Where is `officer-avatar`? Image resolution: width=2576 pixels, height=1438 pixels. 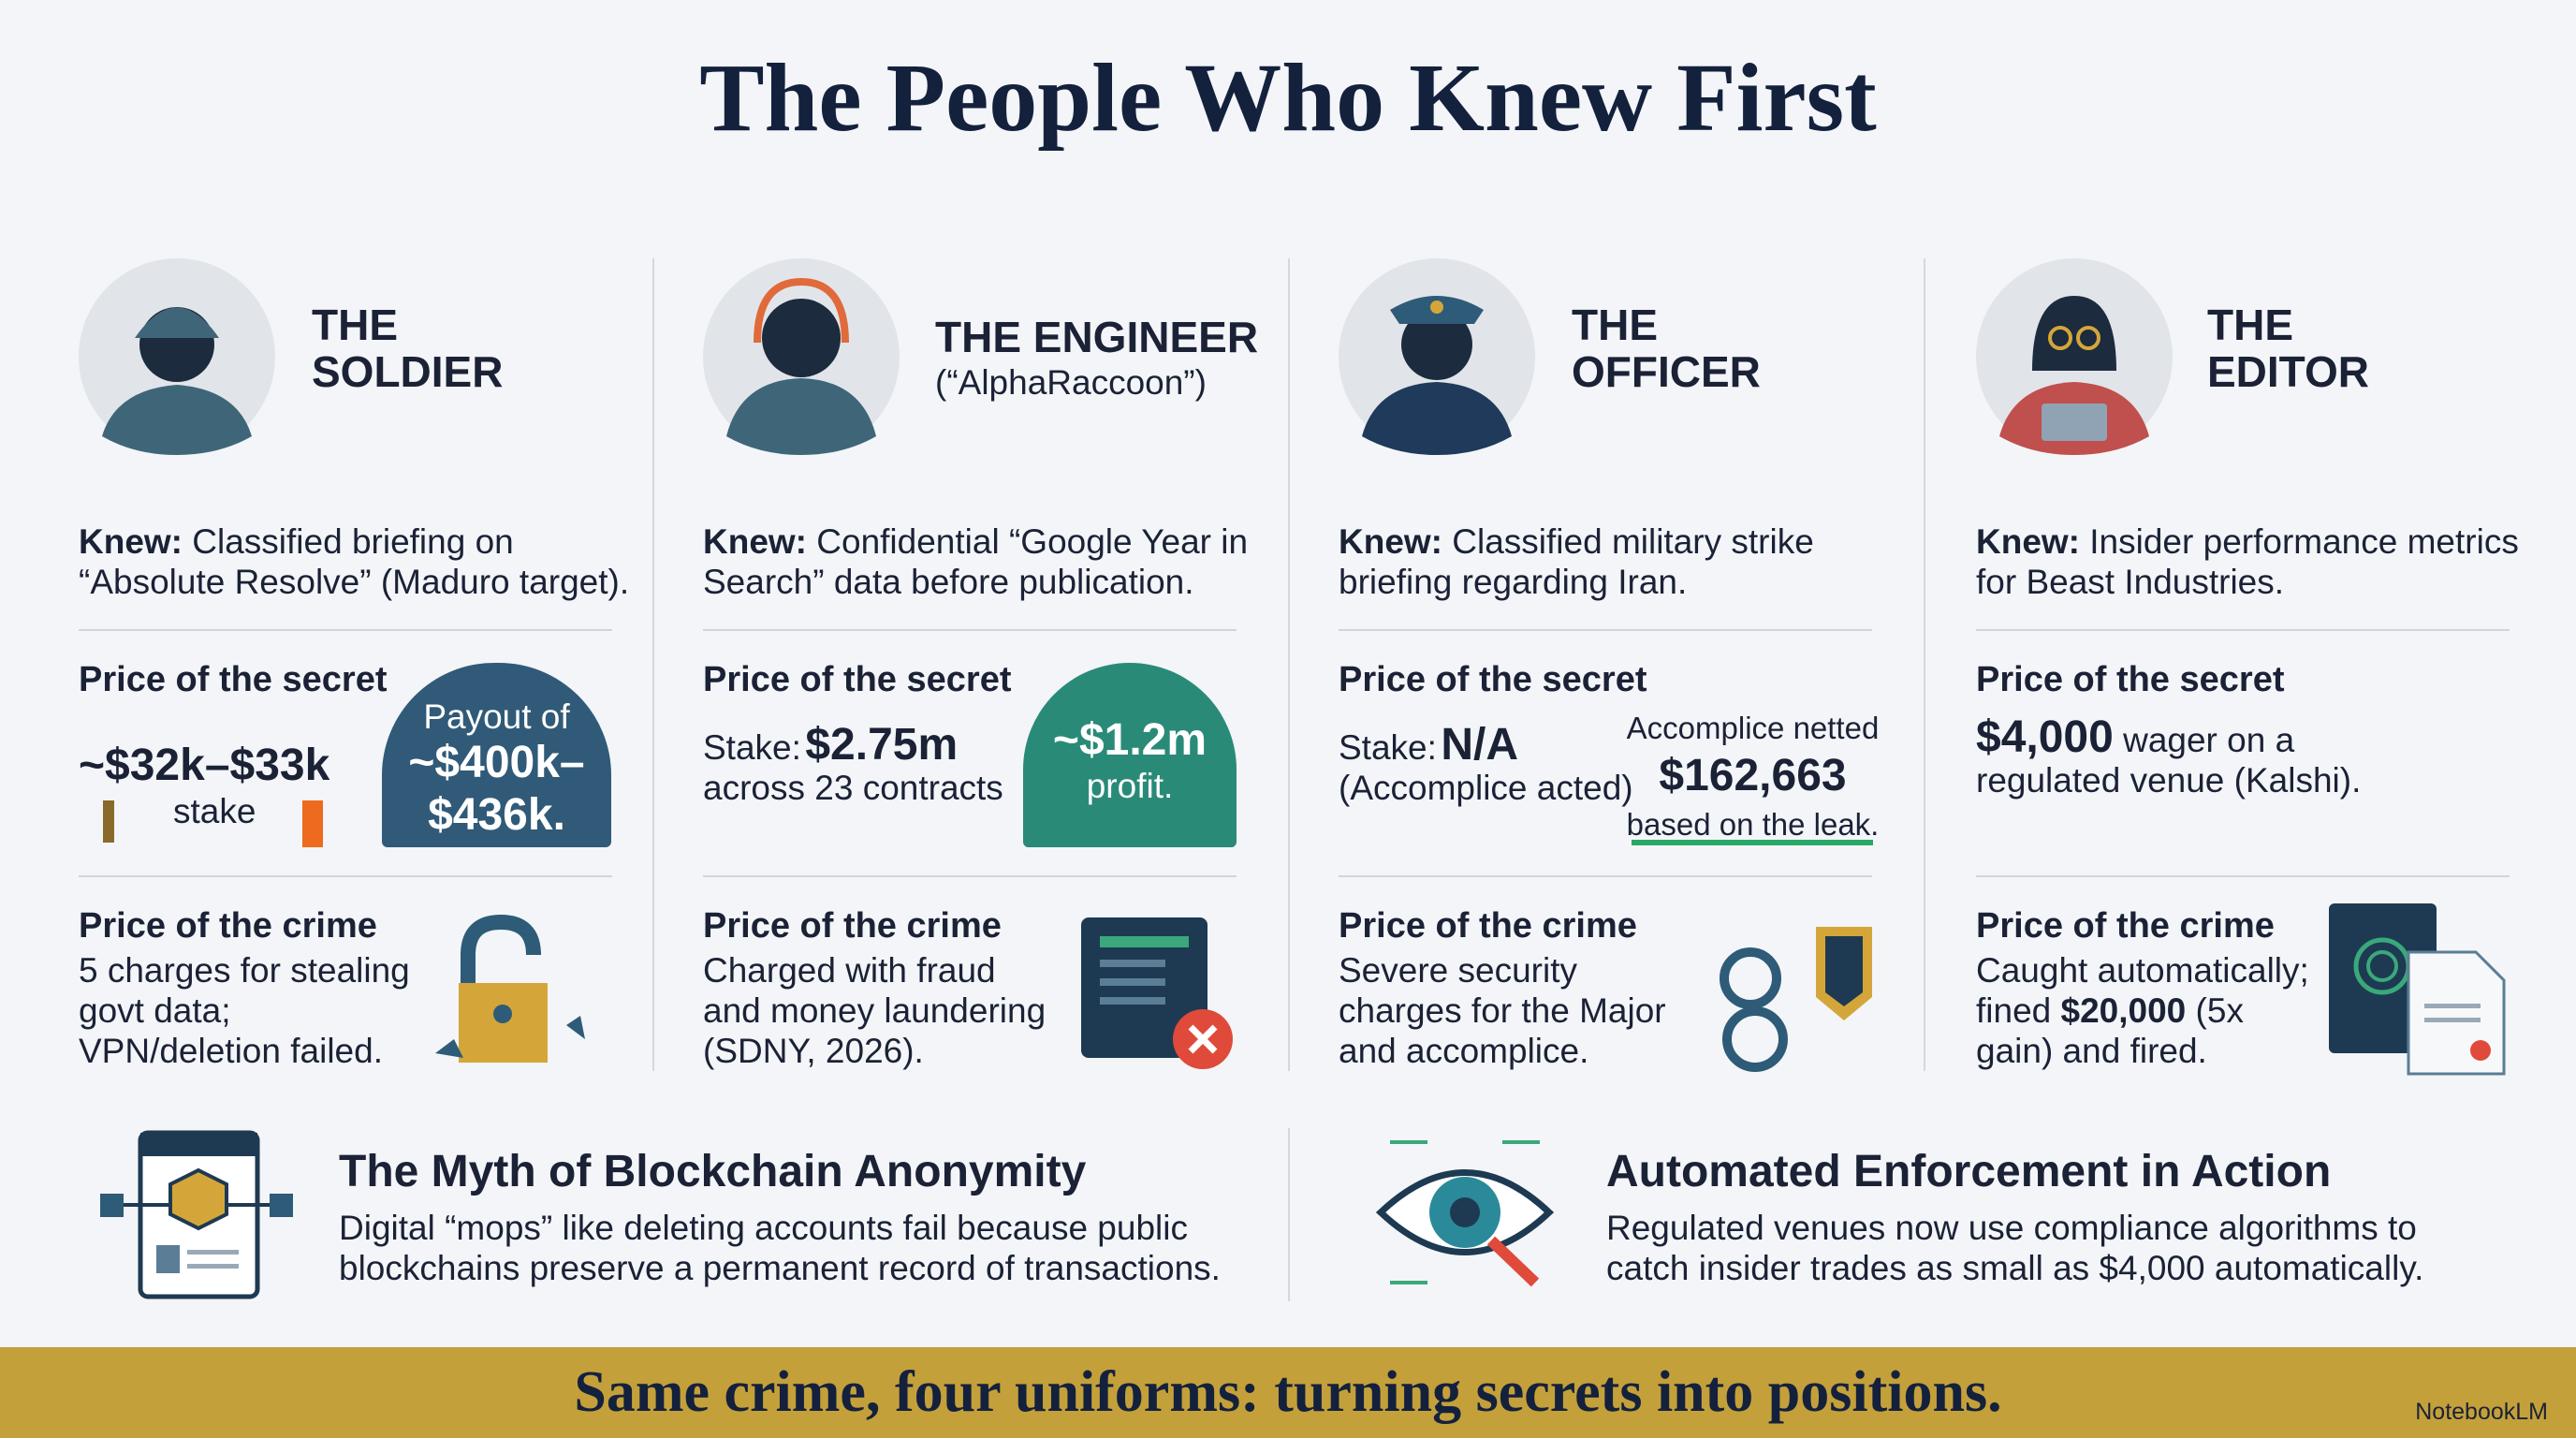 officer-avatar is located at coordinates (1437, 356).